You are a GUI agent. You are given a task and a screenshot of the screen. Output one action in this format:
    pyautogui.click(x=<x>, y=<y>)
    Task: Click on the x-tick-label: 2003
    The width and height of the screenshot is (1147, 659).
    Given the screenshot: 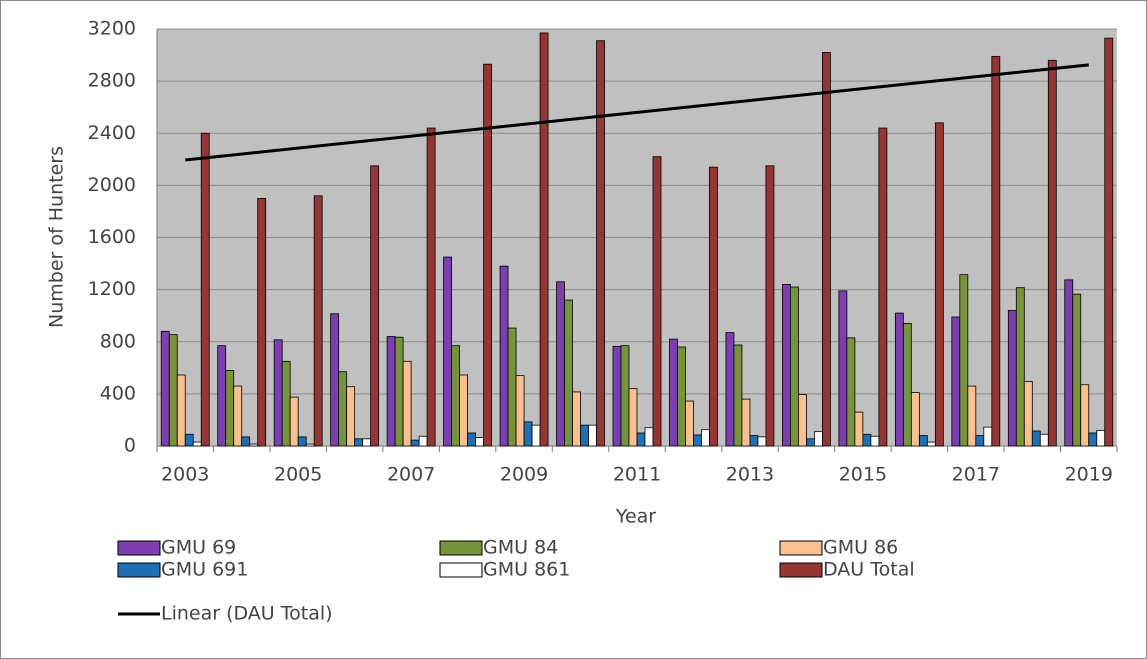 What is the action you would take?
    pyautogui.click(x=185, y=475)
    